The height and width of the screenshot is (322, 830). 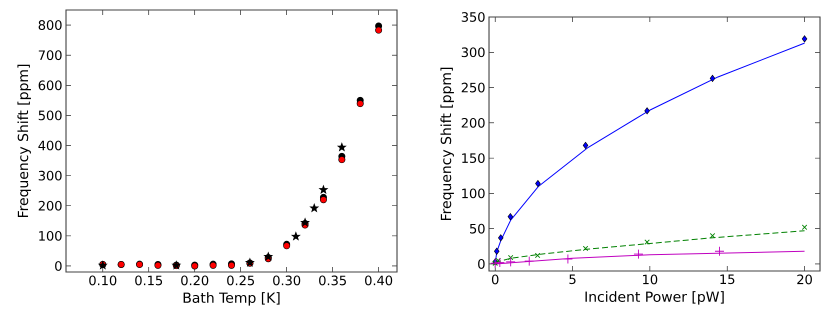 What do you see at coordinates (232, 299) in the screenshot?
I see `x-axis-title: Bath Temp [K]` at bounding box center [232, 299].